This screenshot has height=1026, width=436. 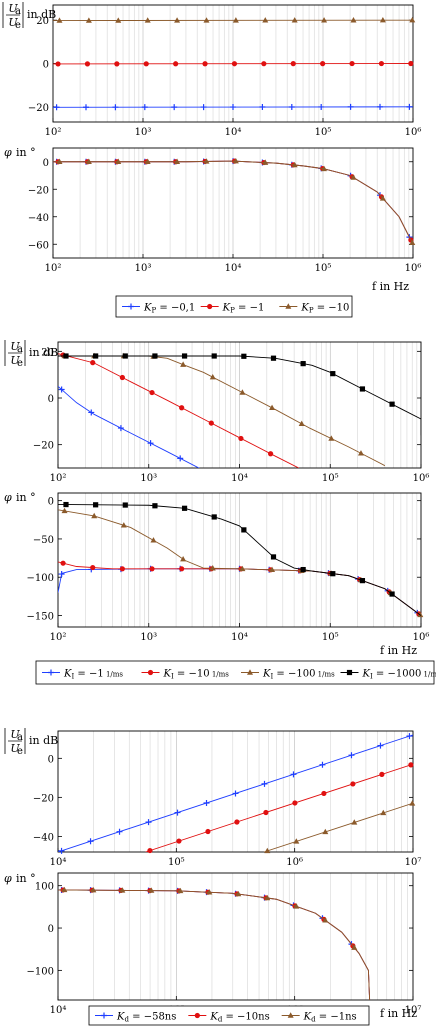 I want to click on legend-entry: Kd = −10ns, so click(x=229, y=1018).